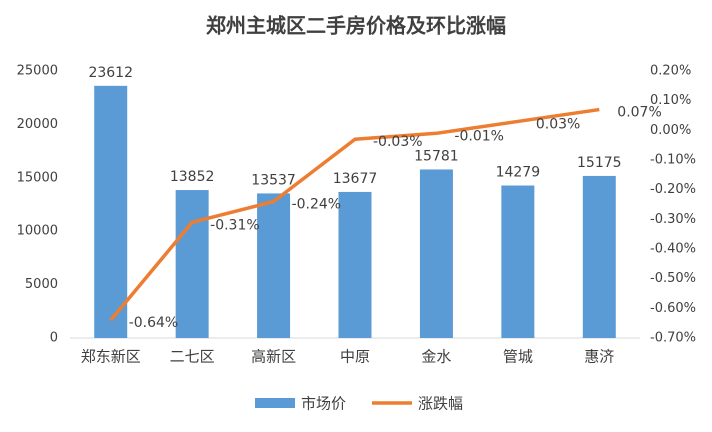  What do you see at coordinates (436, 156) in the screenshot?
I see `bar-value-label: 15781` at bounding box center [436, 156].